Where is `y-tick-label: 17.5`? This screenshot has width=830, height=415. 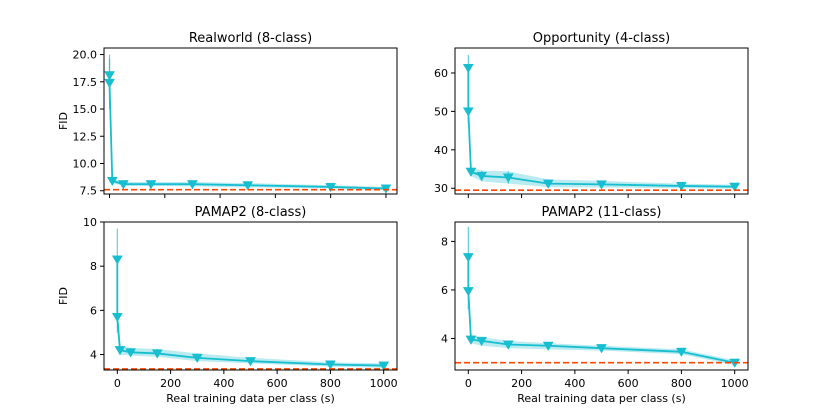 y-tick-label: 17.5 is located at coordinates (85, 82).